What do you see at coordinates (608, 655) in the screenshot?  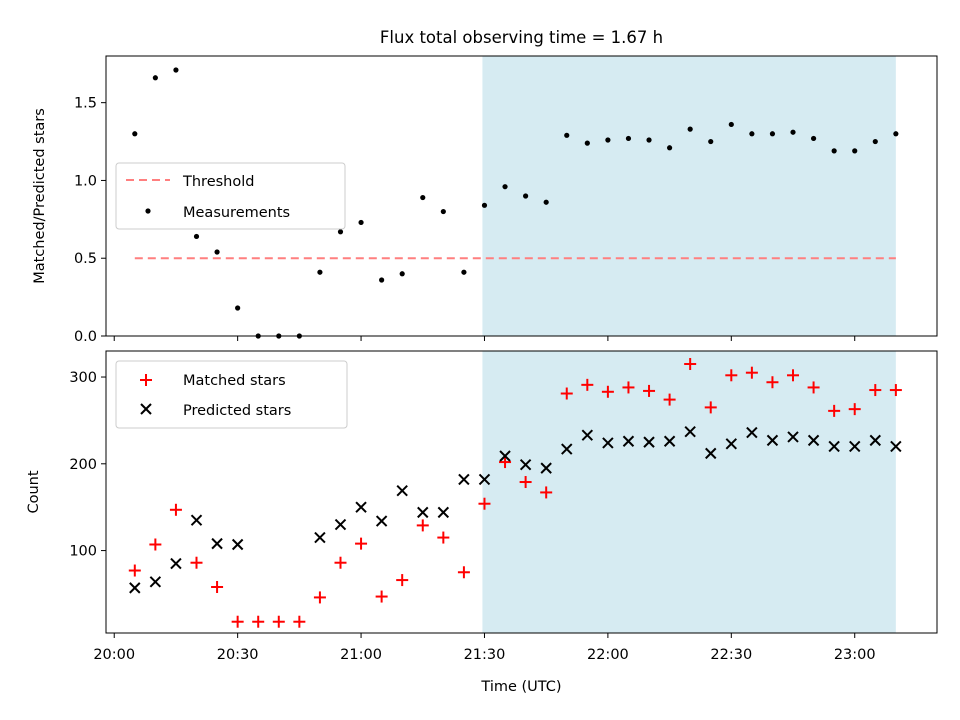 I see `x-tick-label: 22:00` at bounding box center [608, 655].